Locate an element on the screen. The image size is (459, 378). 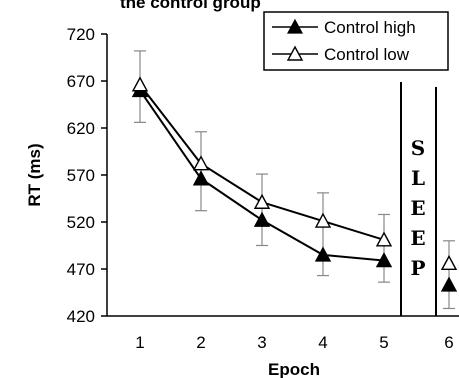
data-point-post-sleep-low is located at coordinates (449, 262).